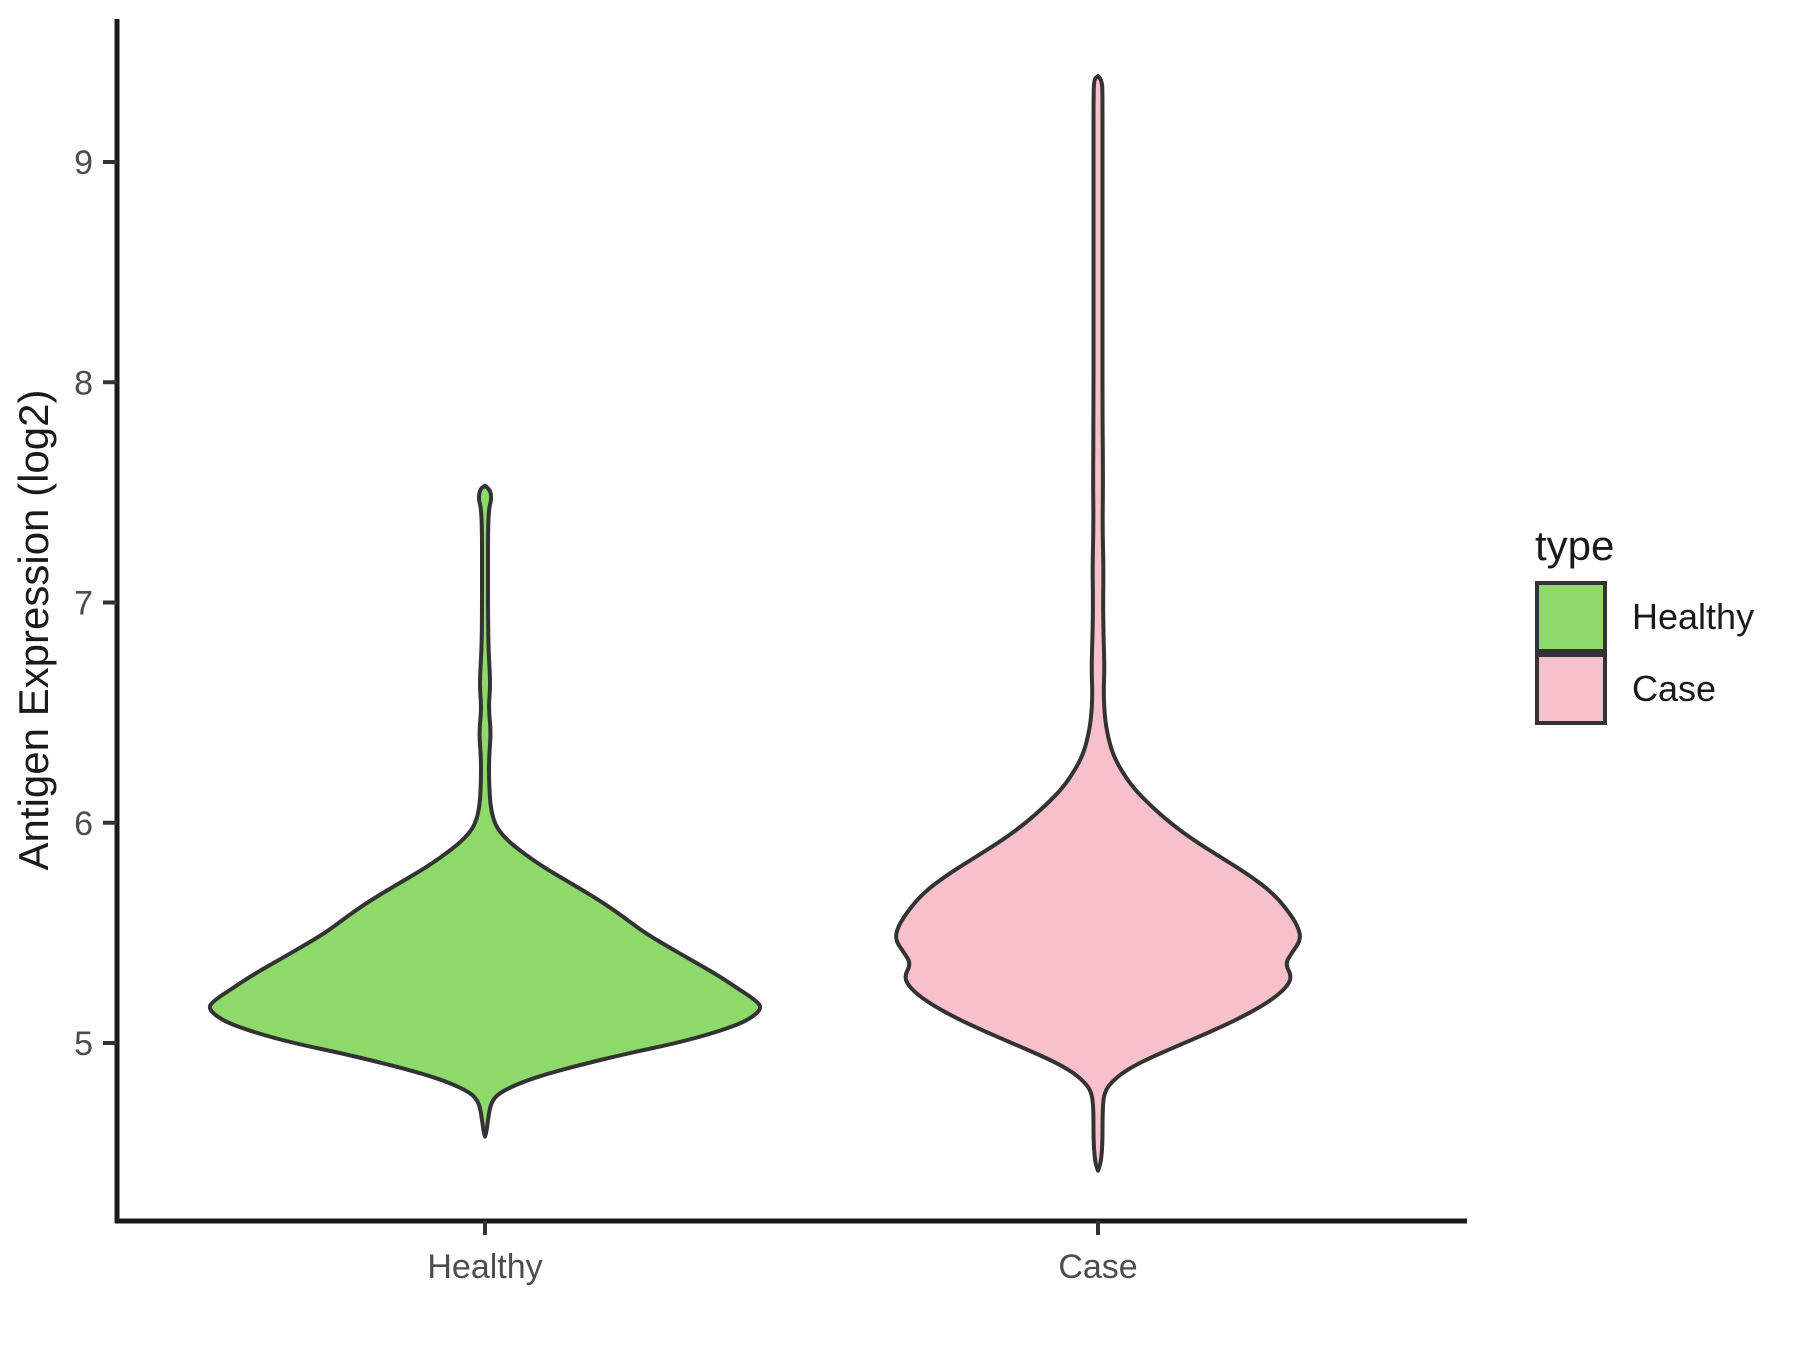  What do you see at coordinates (1571, 689) in the screenshot?
I see `legend-swatch-case` at bounding box center [1571, 689].